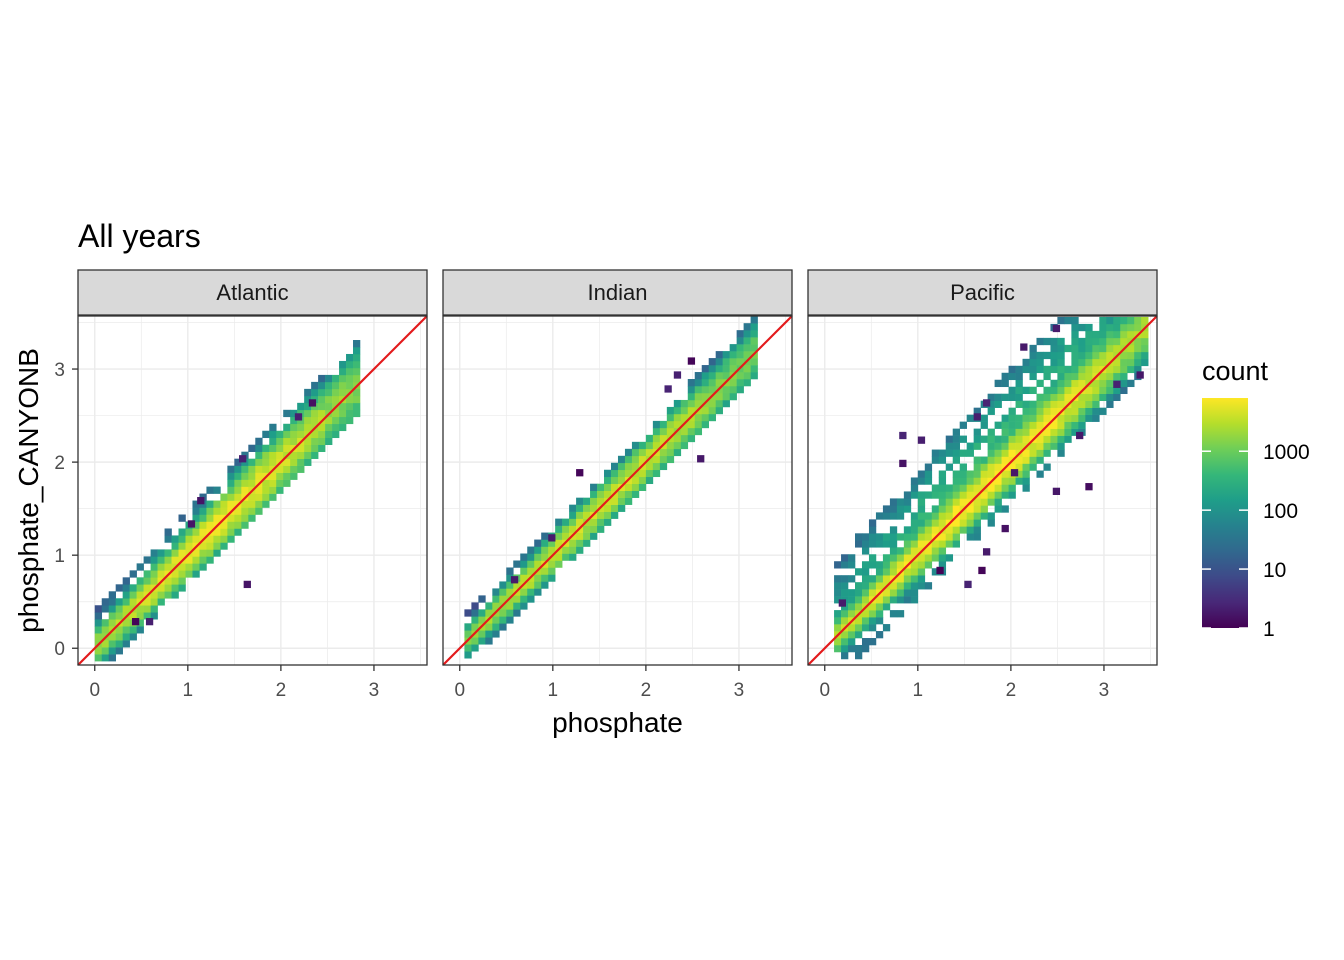 The image size is (1344, 960). Describe the element at coordinates (94, 690) in the screenshot. I see `x-tick-label: 0` at that location.